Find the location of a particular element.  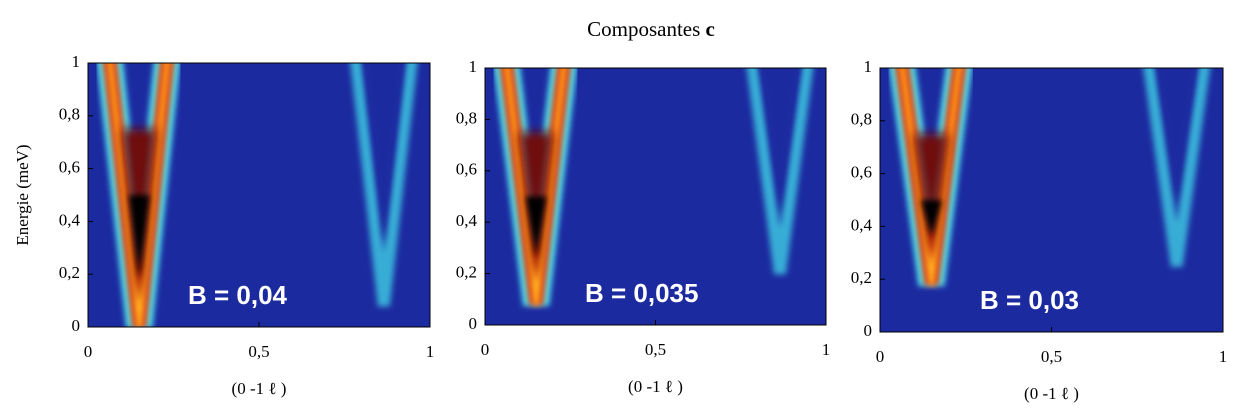

annotation: B = 0,035 is located at coordinates (641, 293).